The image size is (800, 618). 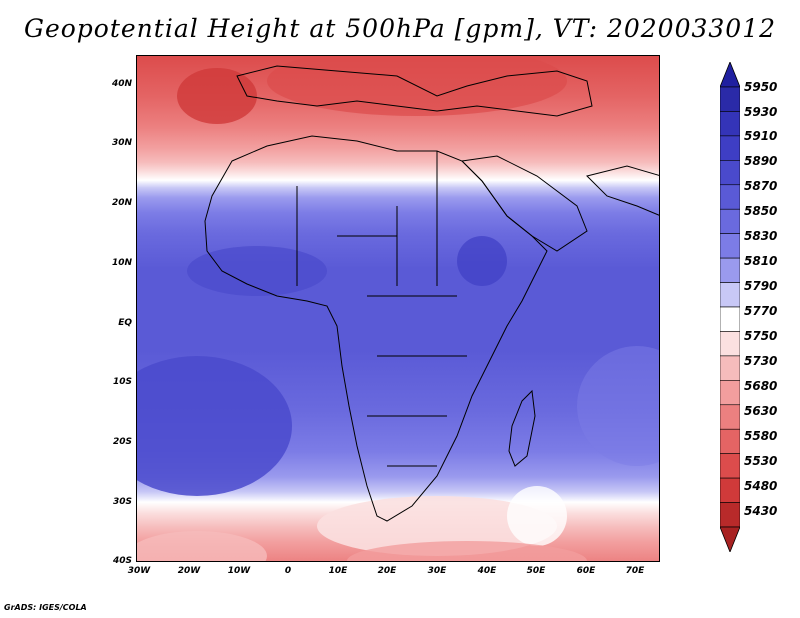 I want to click on lat-label: 20N, so click(x=121, y=203).